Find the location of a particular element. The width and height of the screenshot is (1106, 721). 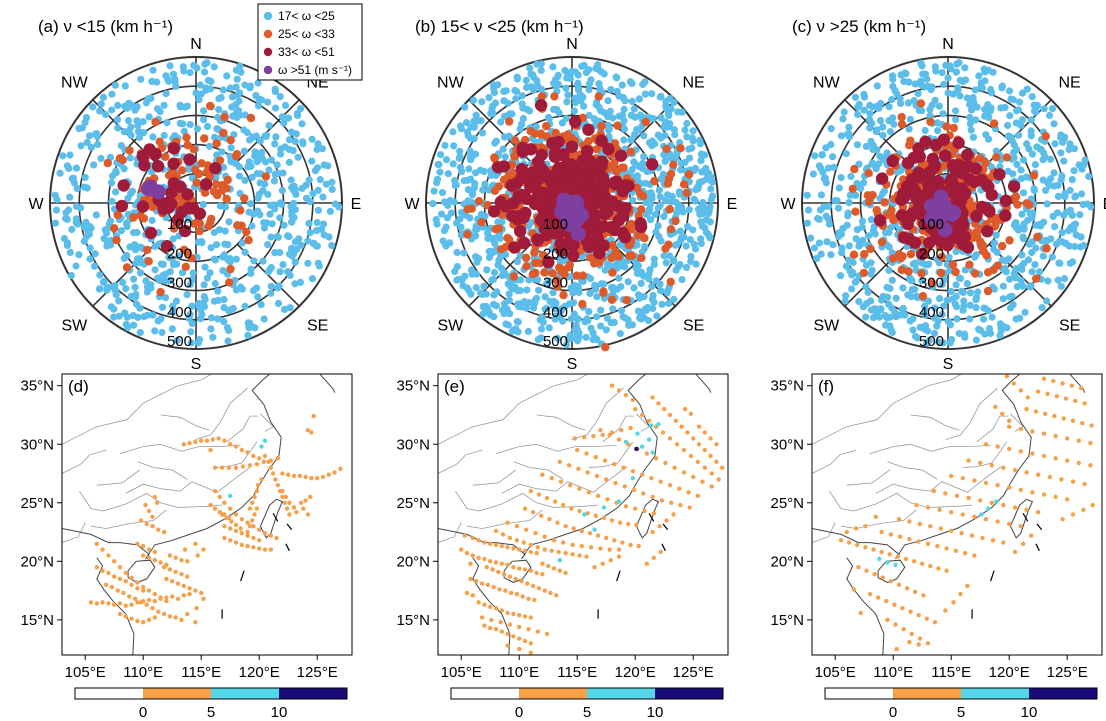

panel-f-colorbar: 0 5 10 is located at coordinates (961, 704).